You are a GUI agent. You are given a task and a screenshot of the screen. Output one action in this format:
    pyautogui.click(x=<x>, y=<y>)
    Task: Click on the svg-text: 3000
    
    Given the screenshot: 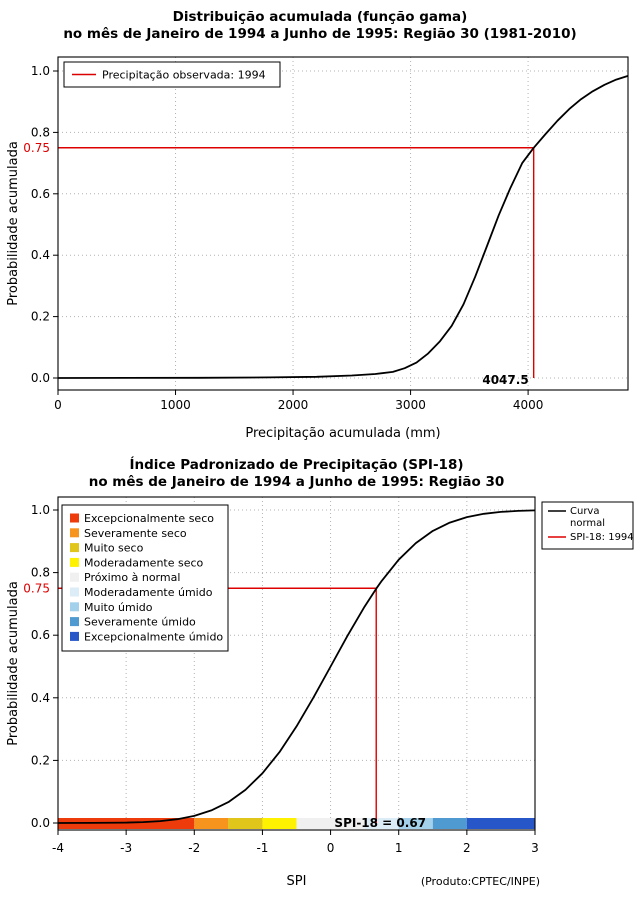 What is the action you would take?
    pyautogui.click(x=410, y=405)
    